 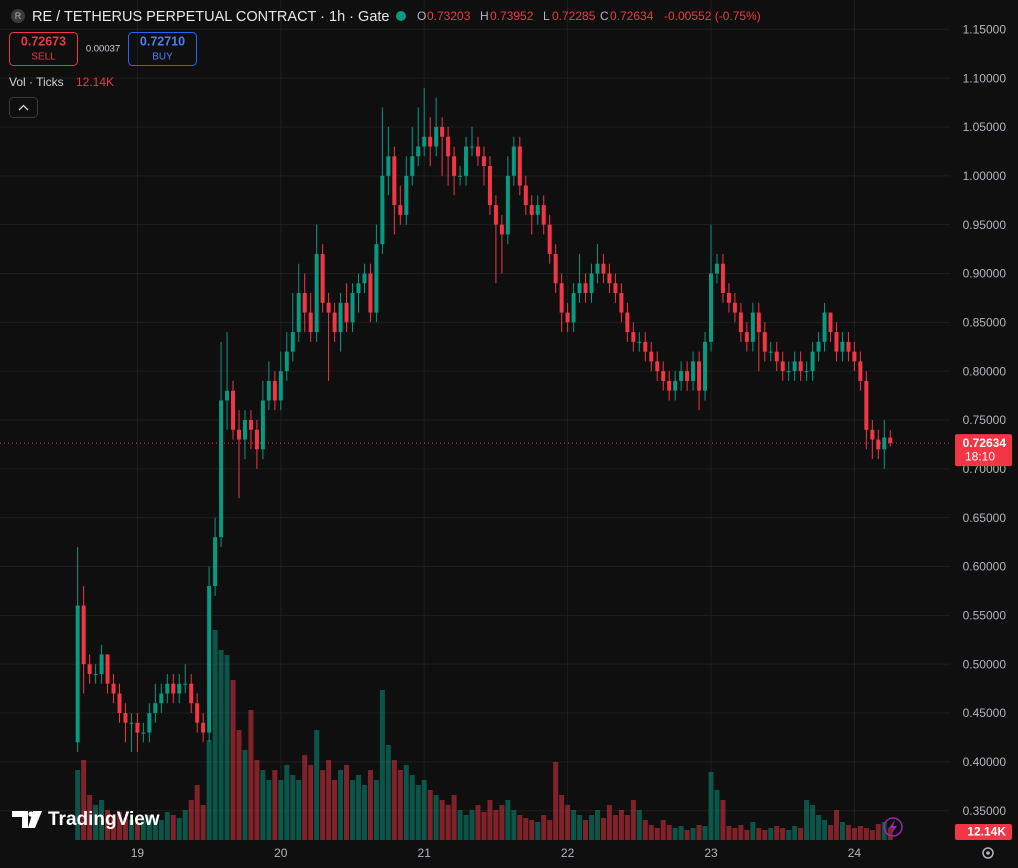 I want to click on volume-legend-value: 12.14K, so click(x=95, y=82).